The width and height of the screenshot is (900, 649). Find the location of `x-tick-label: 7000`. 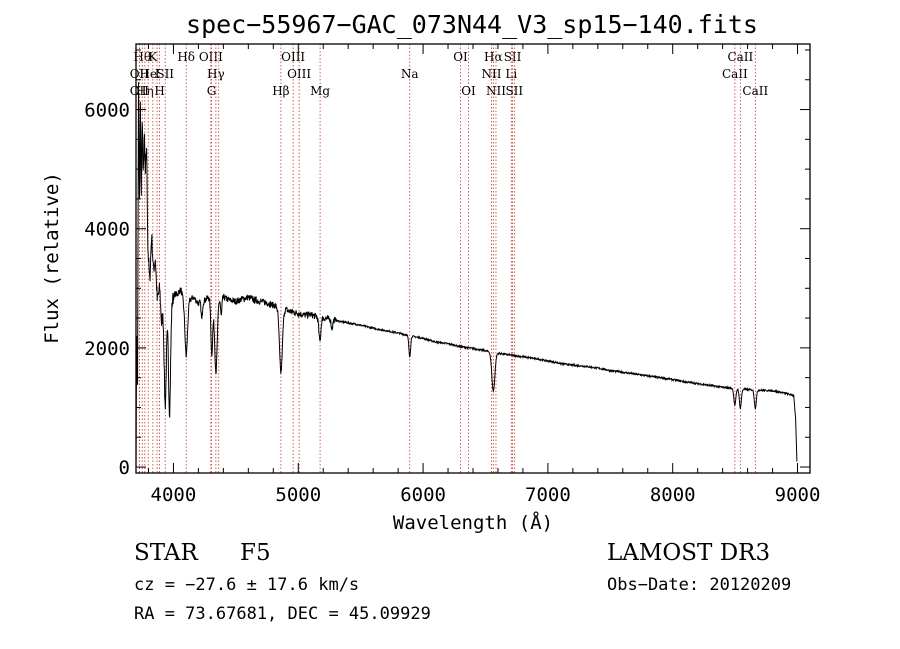

x-tick-label: 7000 is located at coordinates (548, 495).